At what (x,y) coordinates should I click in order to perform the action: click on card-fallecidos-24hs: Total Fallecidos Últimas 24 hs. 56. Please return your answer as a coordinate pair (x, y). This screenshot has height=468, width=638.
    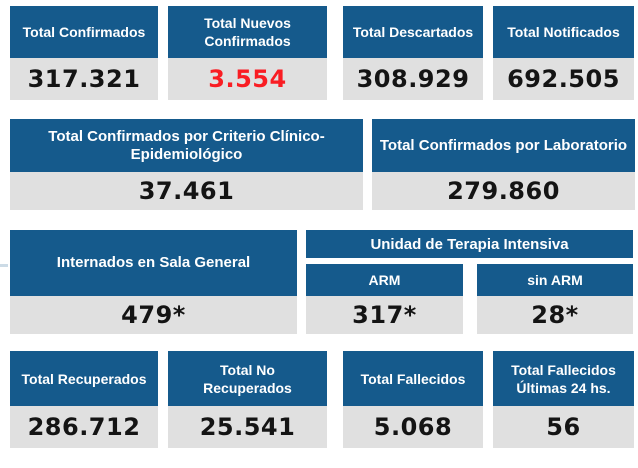
    Looking at the image, I should click on (563, 399).